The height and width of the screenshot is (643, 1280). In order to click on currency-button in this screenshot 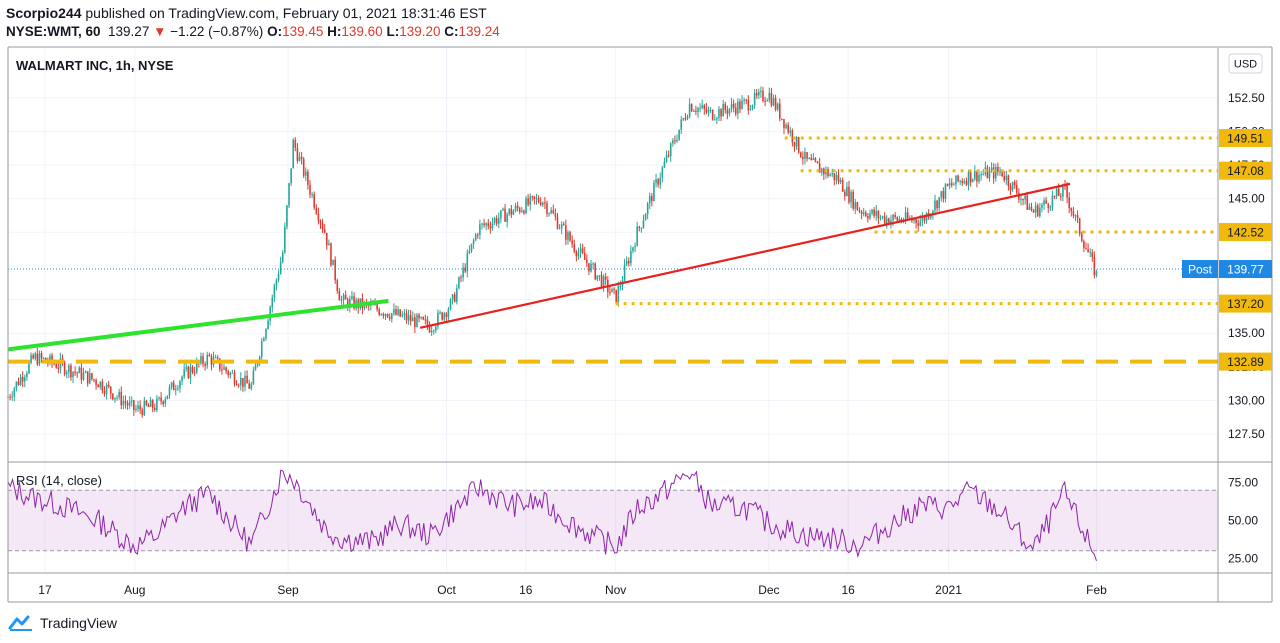, I will do `click(1245, 63)`.